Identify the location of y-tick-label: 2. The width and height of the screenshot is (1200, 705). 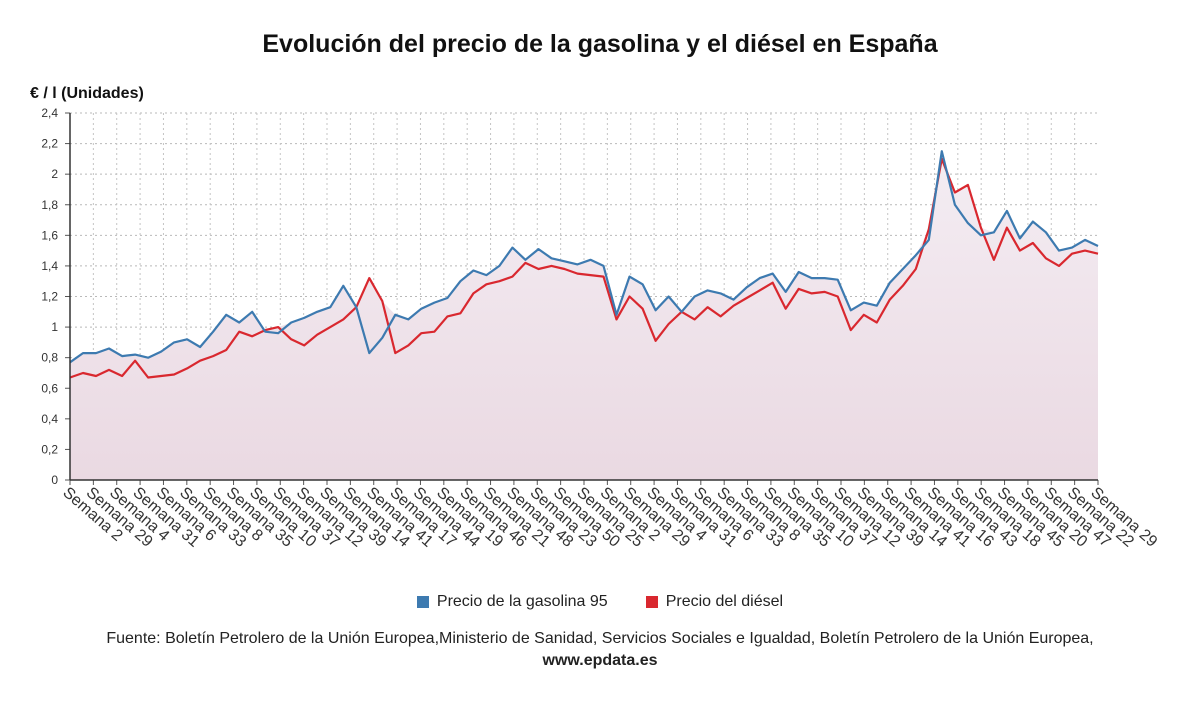
(54, 174).